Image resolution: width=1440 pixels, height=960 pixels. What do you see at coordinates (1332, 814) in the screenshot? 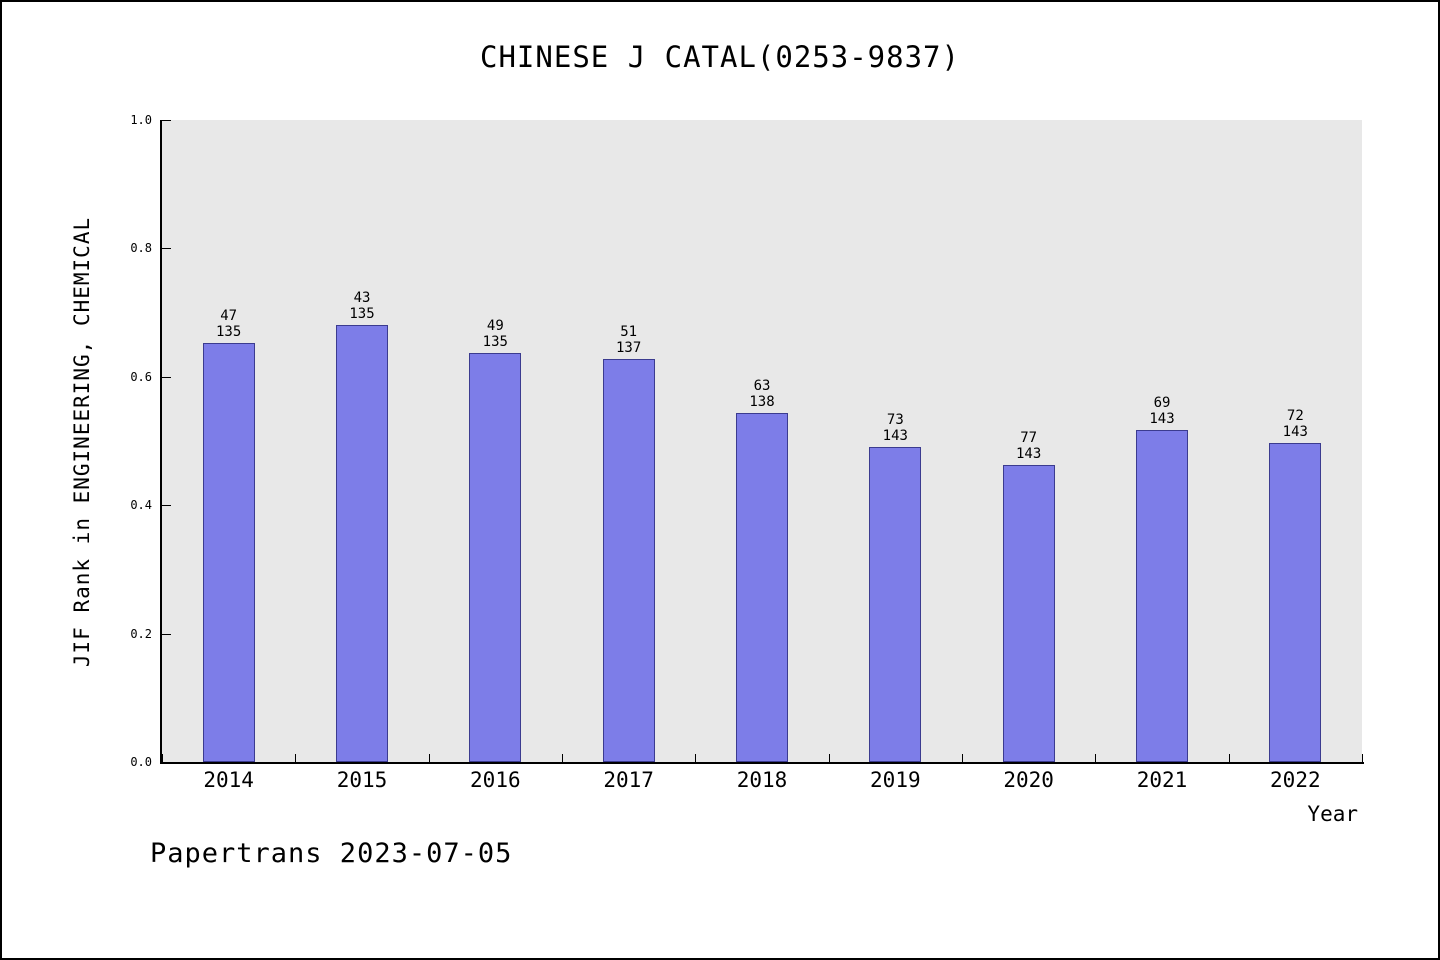
I see `x-axis-title: Year` at bounding box center [1332, 814].